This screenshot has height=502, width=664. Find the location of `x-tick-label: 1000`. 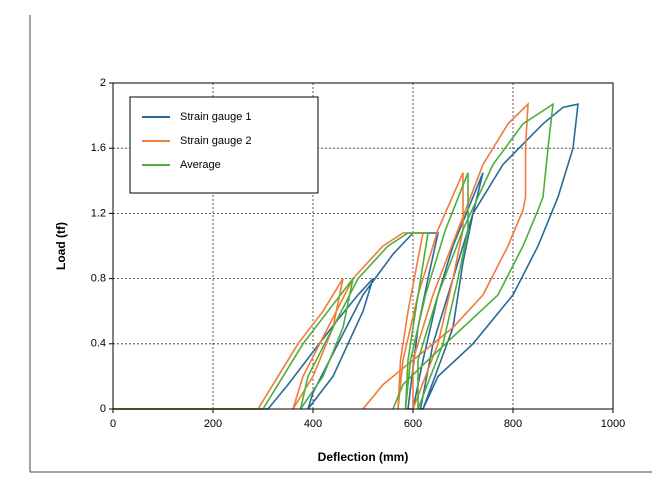

x-tick-label: 1000 is located at coordinates (613, 424).